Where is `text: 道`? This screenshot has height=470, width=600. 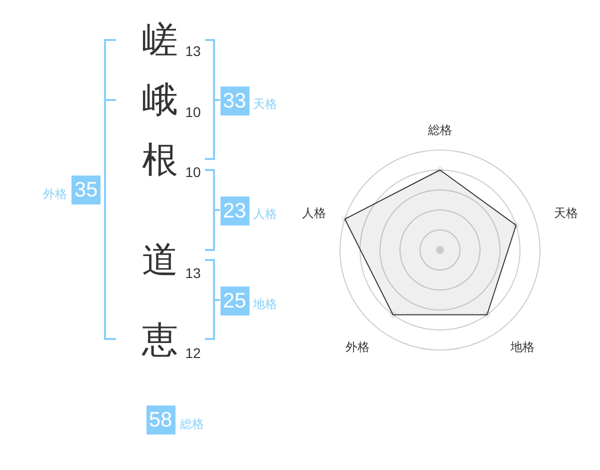
text: 道 is located at coordinates (160, 259).